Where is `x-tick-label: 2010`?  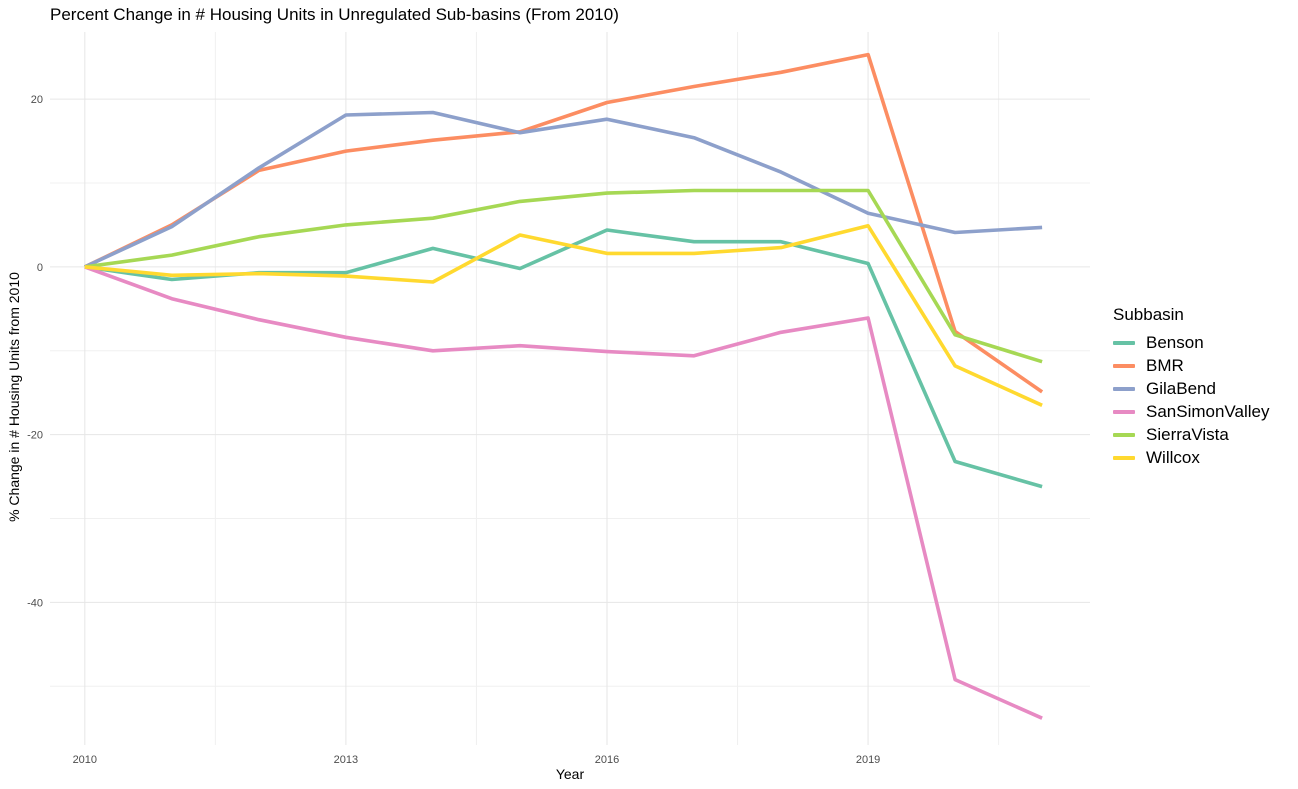
x-tick-label: 2010 is located at coordinates (85, 760).